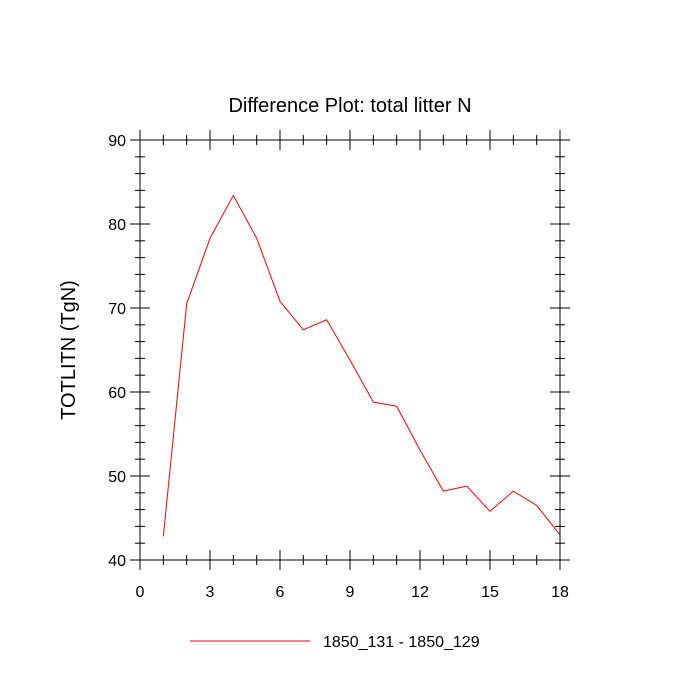  I want to click on x-tick-label: 9, so click(350, 592).